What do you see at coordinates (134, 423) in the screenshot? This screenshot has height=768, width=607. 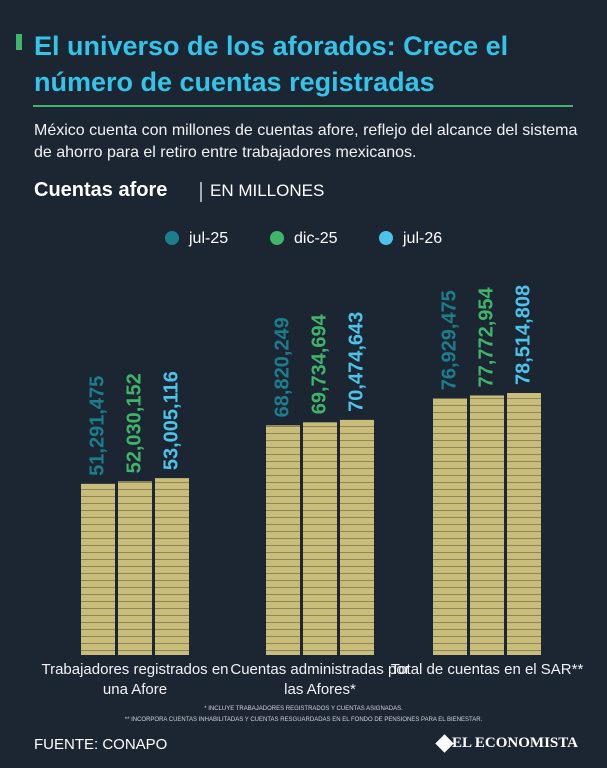 I see `value-label: 52,030,152` at bounding box center [134, 423].